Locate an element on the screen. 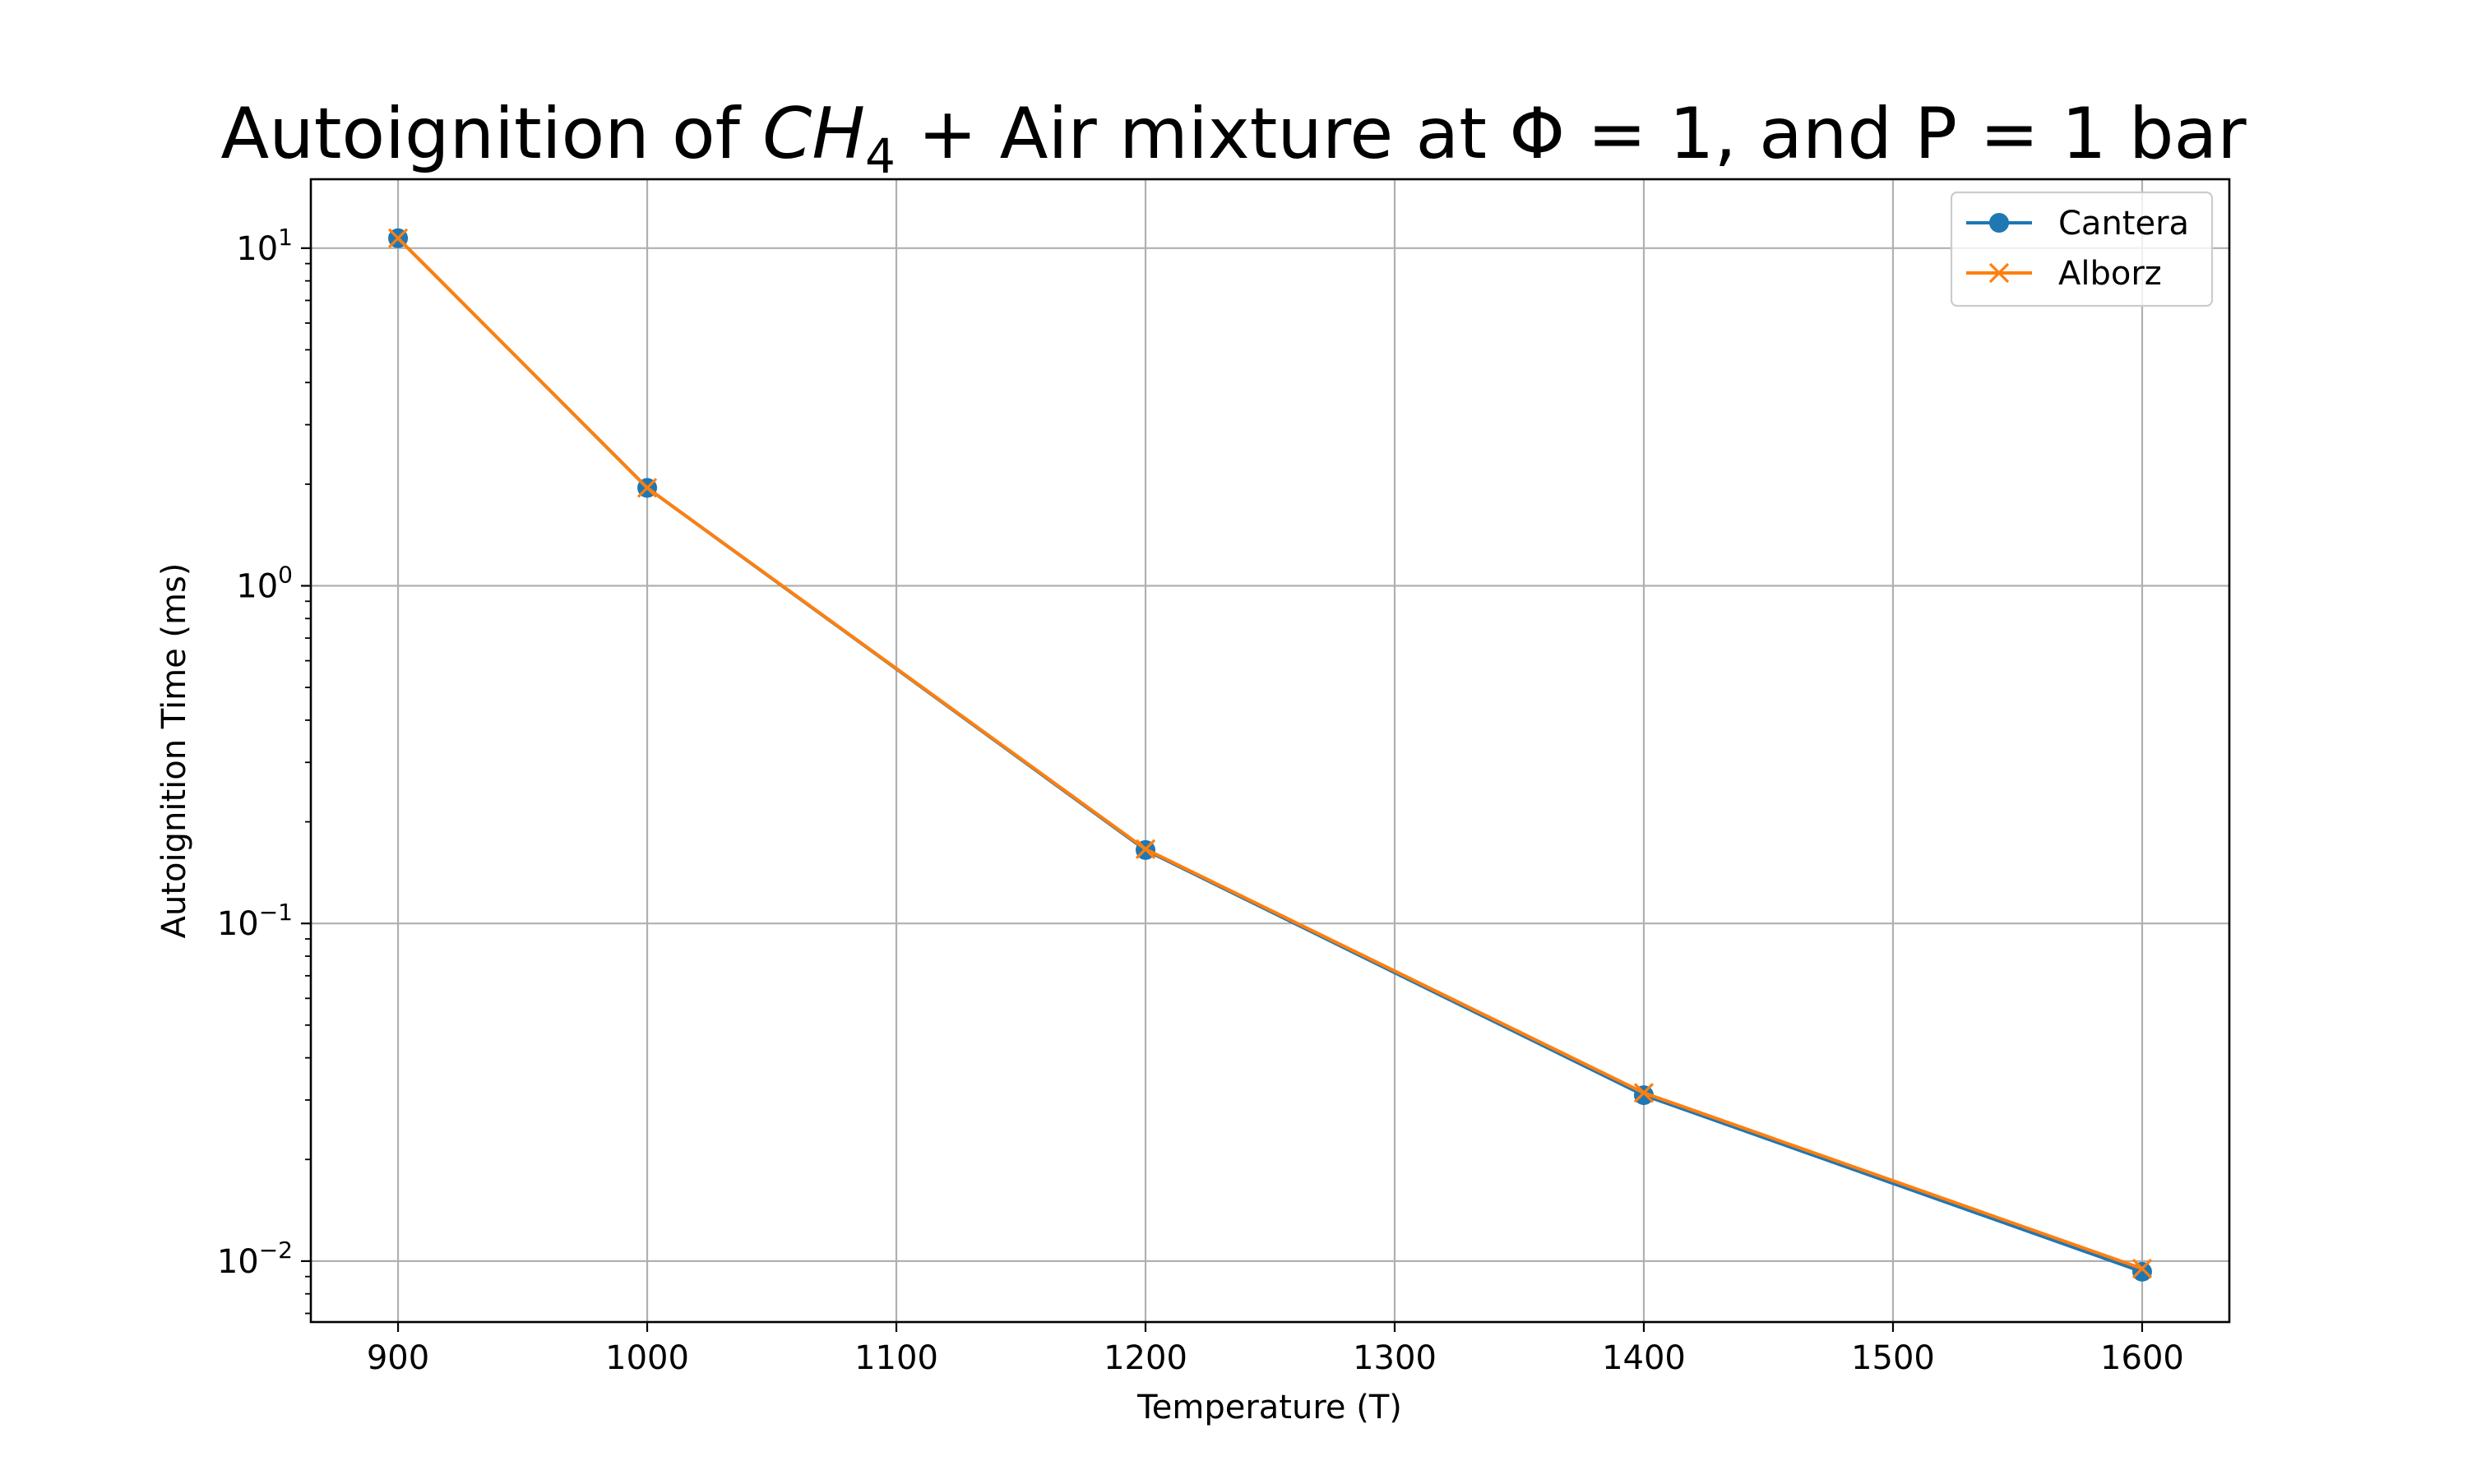  y-tick-label: 10⁻¹ is located at coordinates (255, 921).